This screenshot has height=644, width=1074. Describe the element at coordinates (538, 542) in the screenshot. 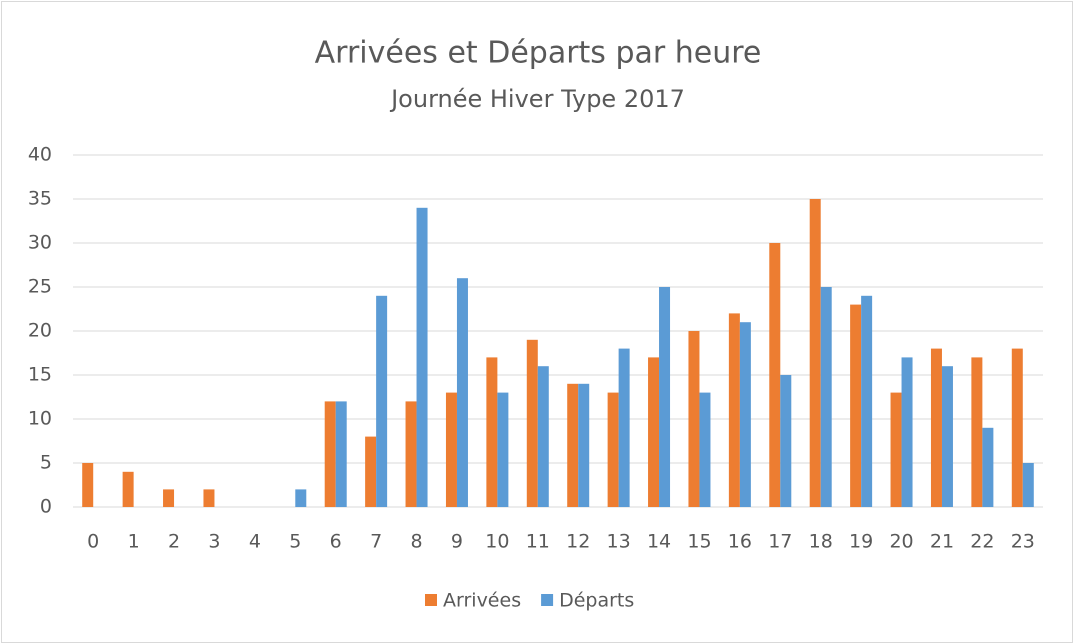

I see `x-tick-label: 11` at that location.